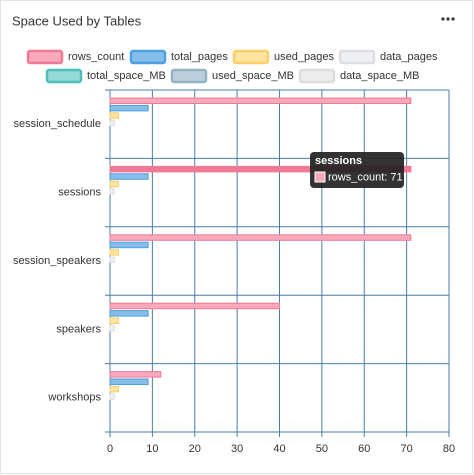  What do you see at coordinates (126, 76) in the screenshot?
I see `legend-label: total_space_MB` at bounding box center [126, 76].